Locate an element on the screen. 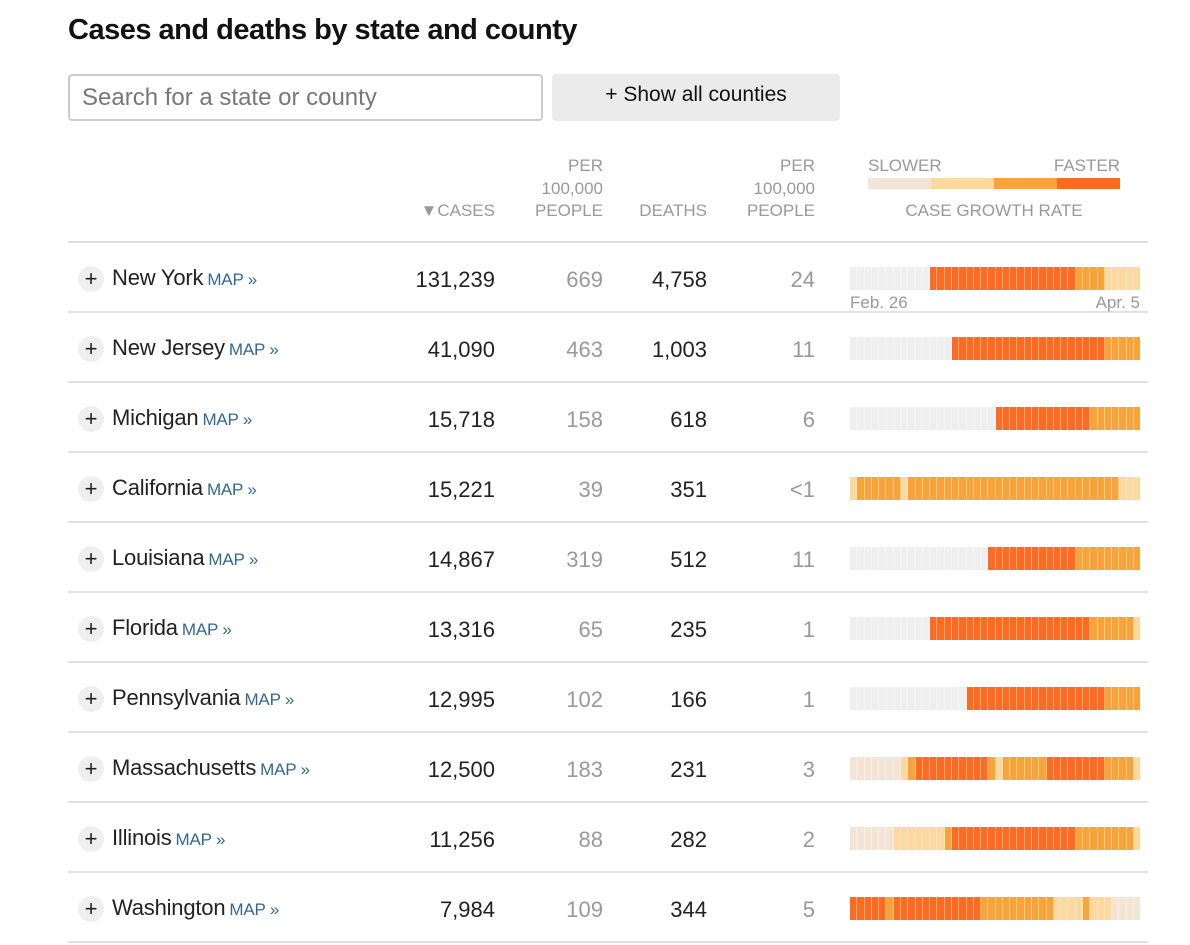 The image size is (1190, 945). deaths-per-100k-value: 6 is located at coordinates (808, 419).